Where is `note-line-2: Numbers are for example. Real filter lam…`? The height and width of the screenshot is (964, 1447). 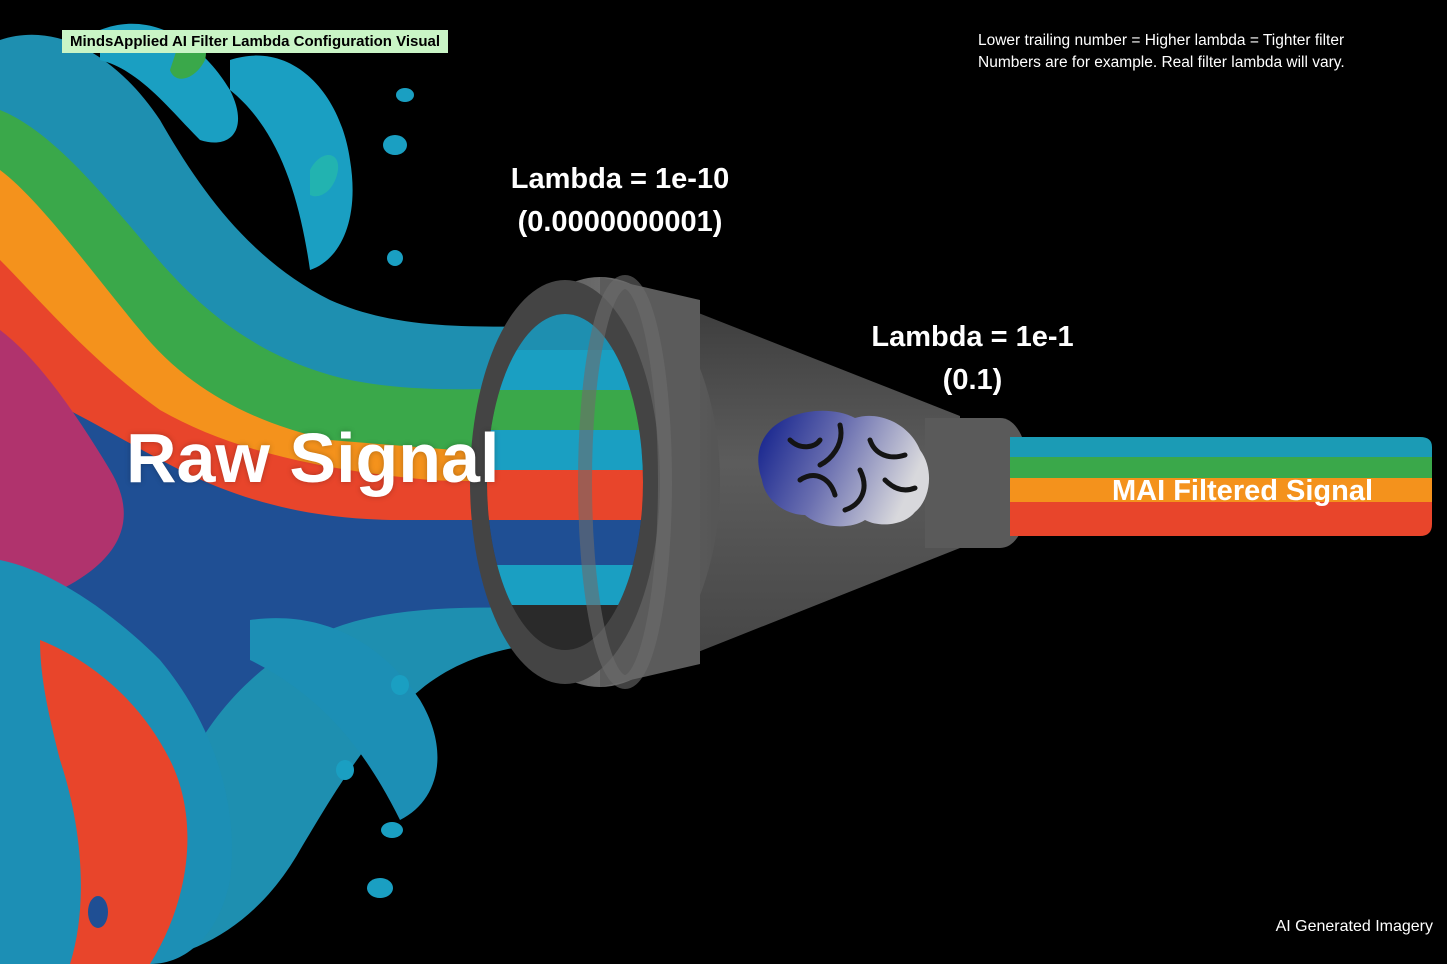
note-line-2: Numbers are for example. Real filter lam… is located at coordinates (1161, 62).